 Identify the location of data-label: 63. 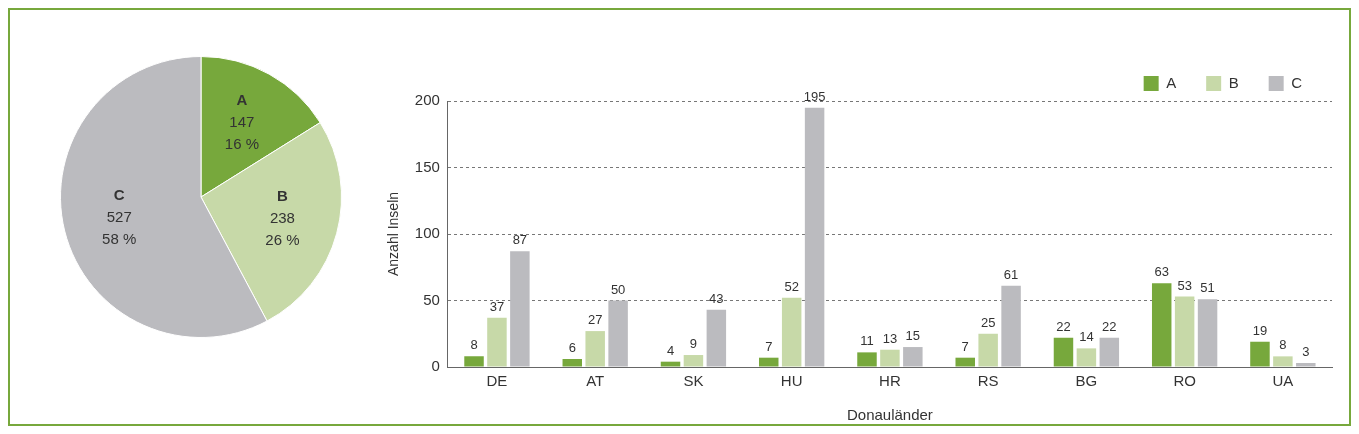
(1161, 272).